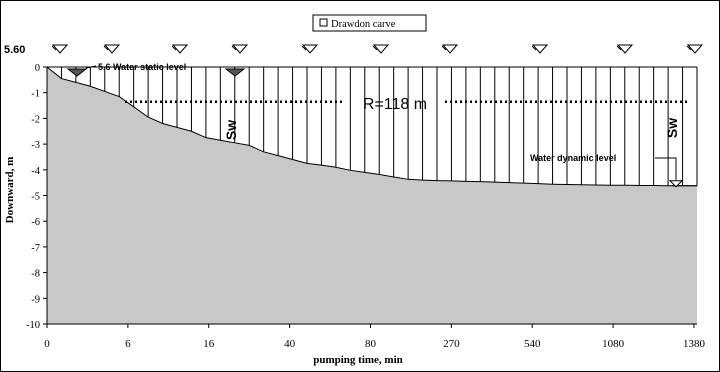 The image size is (720, 372). Describe the element at coordinates (395, 104) in the screenshot. I see `radius-label: R=118 m` at that location.